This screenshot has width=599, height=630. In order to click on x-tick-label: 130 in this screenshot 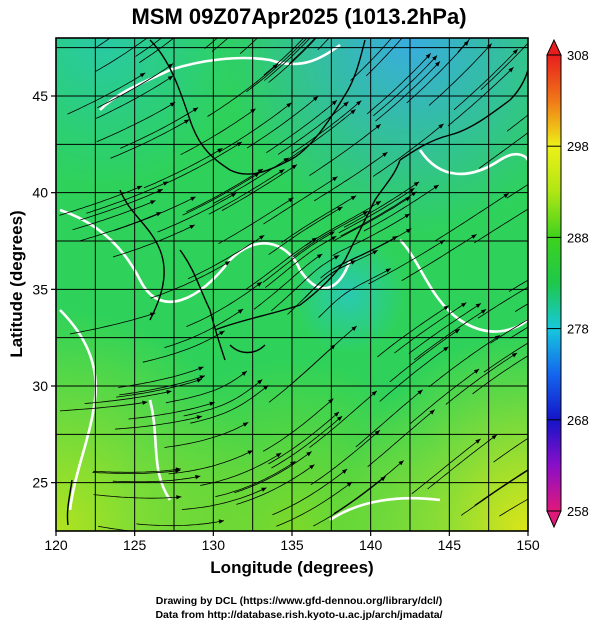, I will do `click(214, 545)`.